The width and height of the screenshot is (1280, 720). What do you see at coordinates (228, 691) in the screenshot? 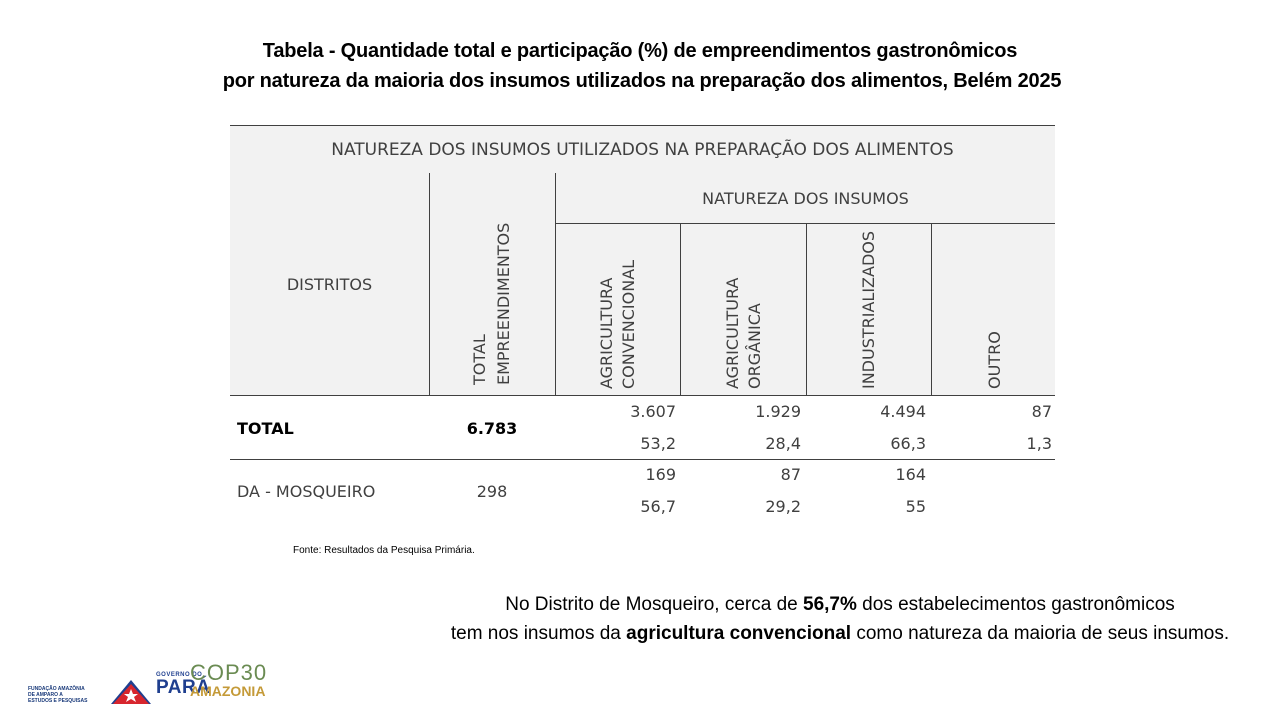
I see `cop-subtitle: AMAZONIA` at bounding box center [228, 691].